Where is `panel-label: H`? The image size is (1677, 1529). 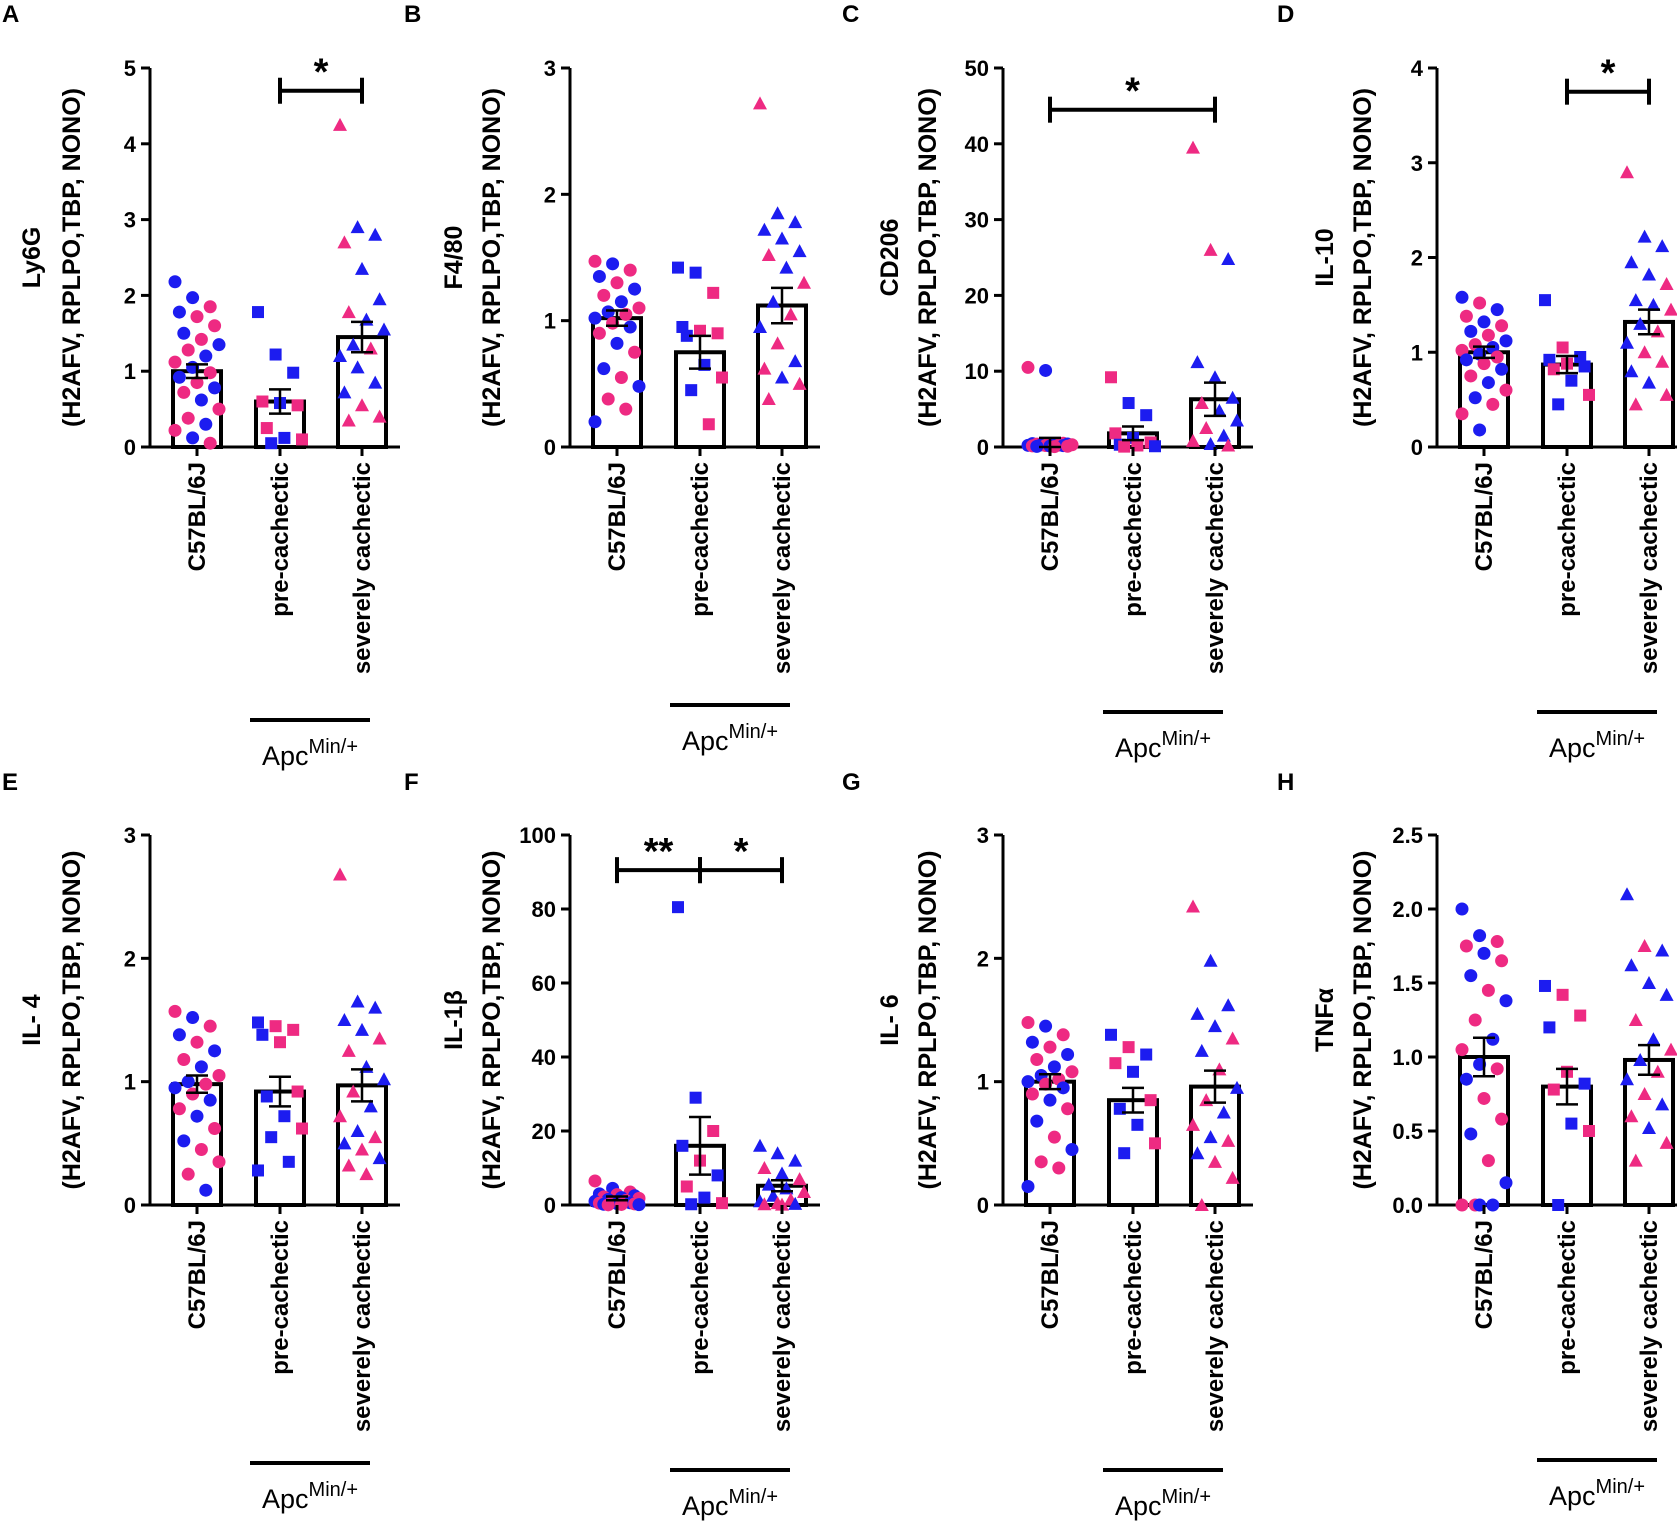
panel-label: H is located at coordinates (1285, 782).